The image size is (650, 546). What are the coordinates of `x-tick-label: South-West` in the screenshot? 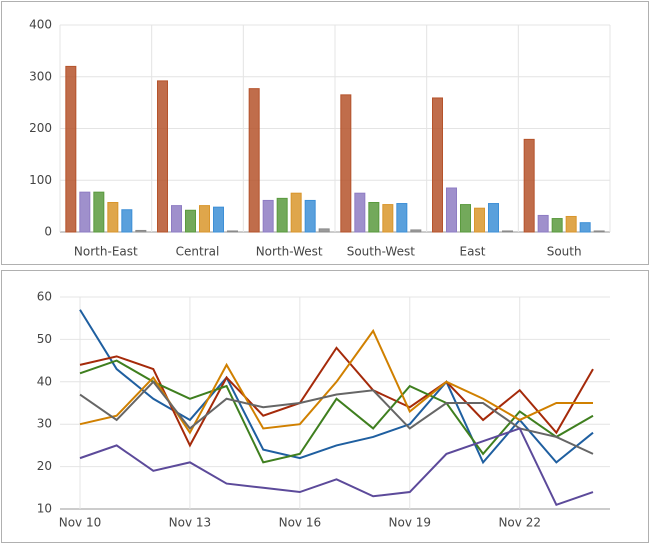 It's located at (381, 252).